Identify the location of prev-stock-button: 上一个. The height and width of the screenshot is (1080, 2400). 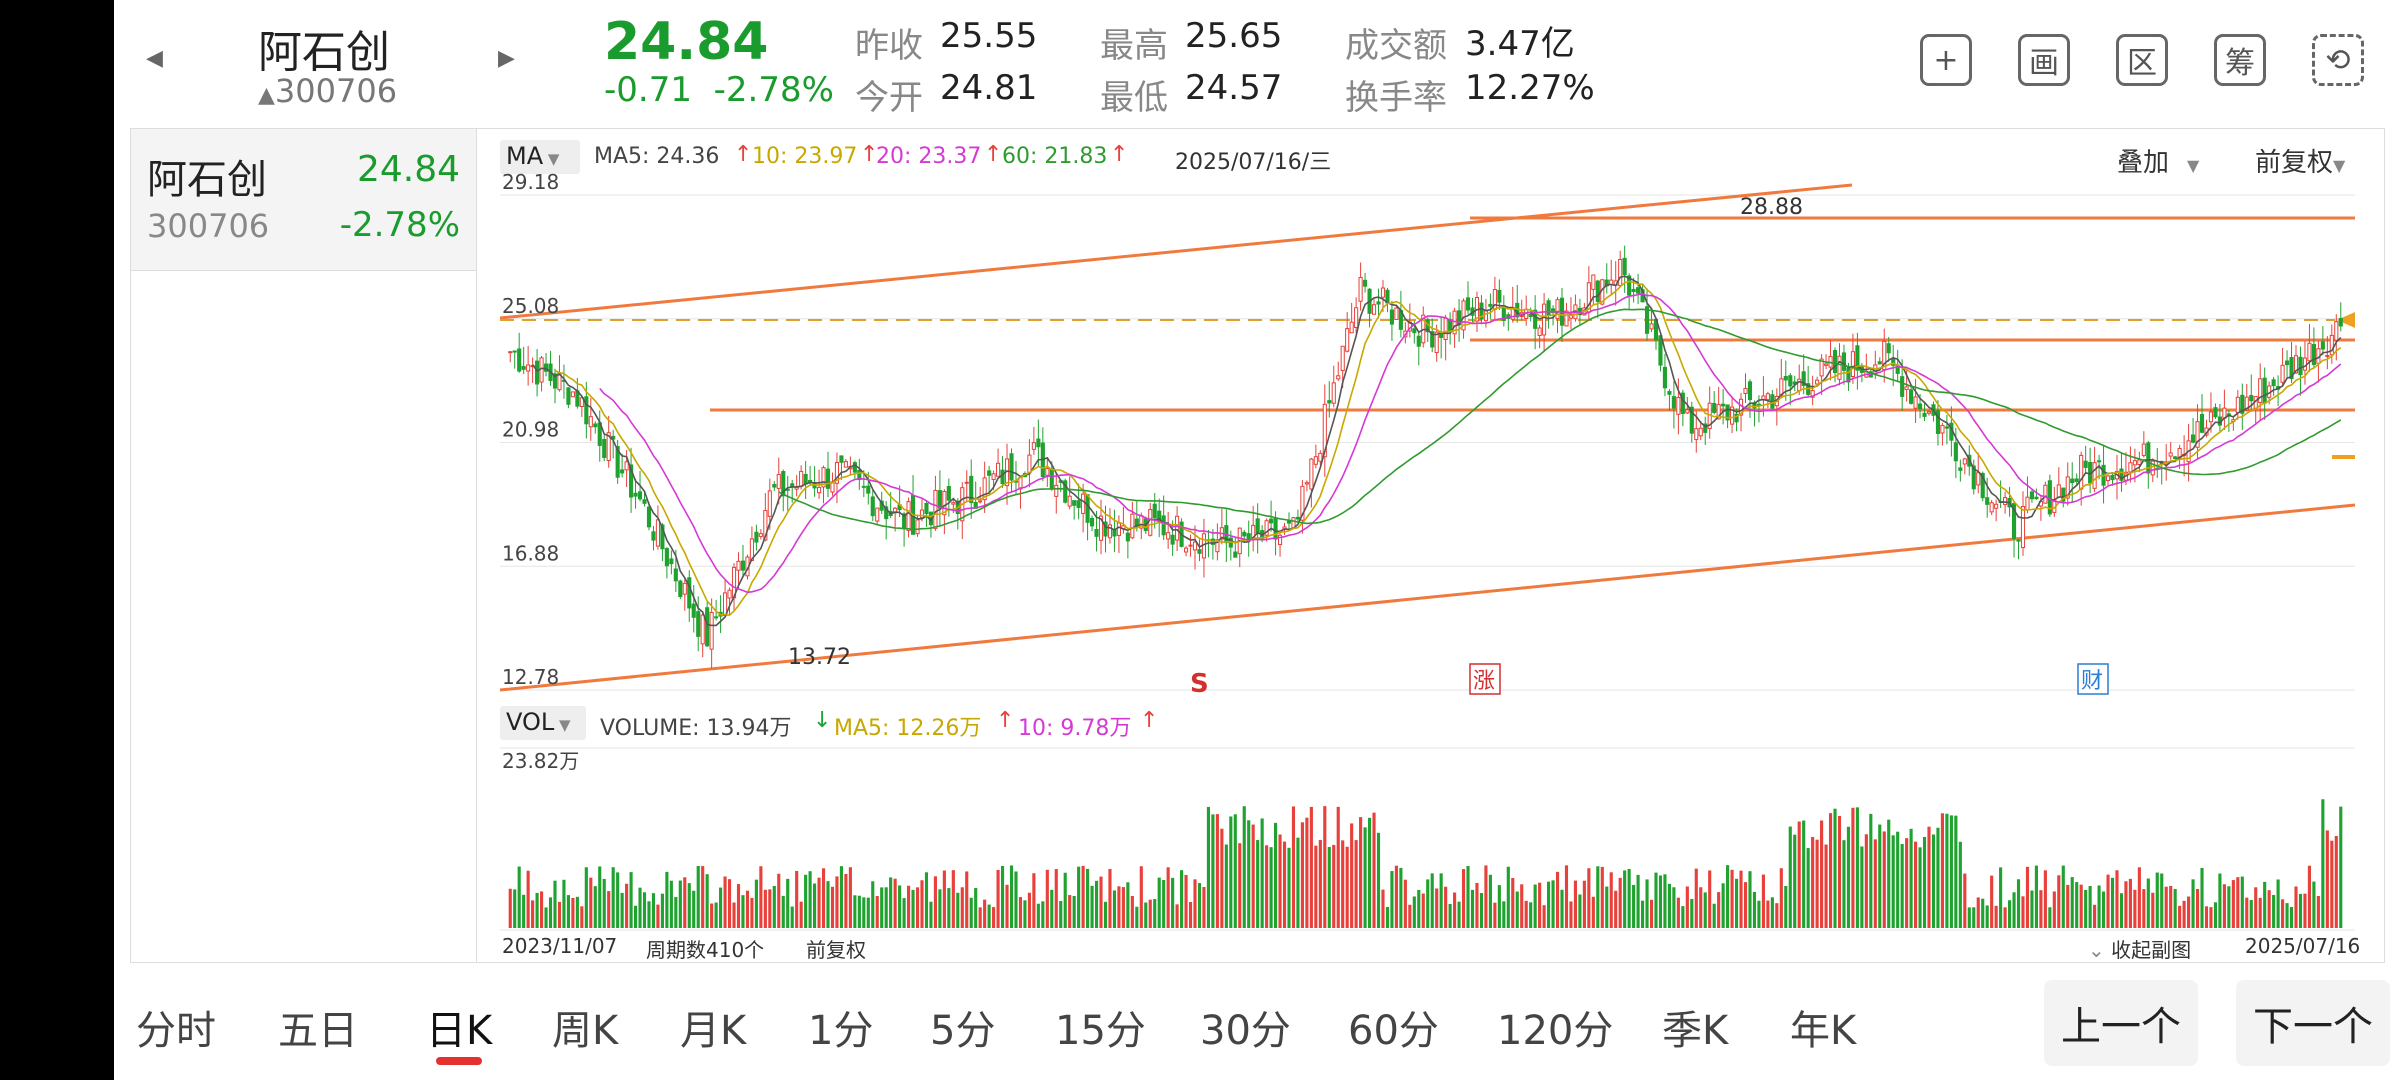
(2121, 1023).